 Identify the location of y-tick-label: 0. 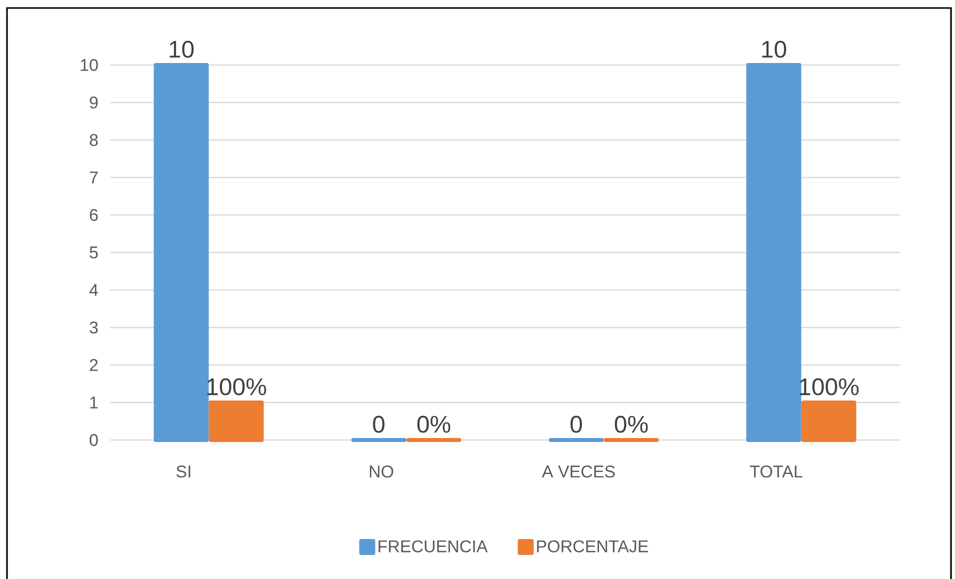
(94, 440).